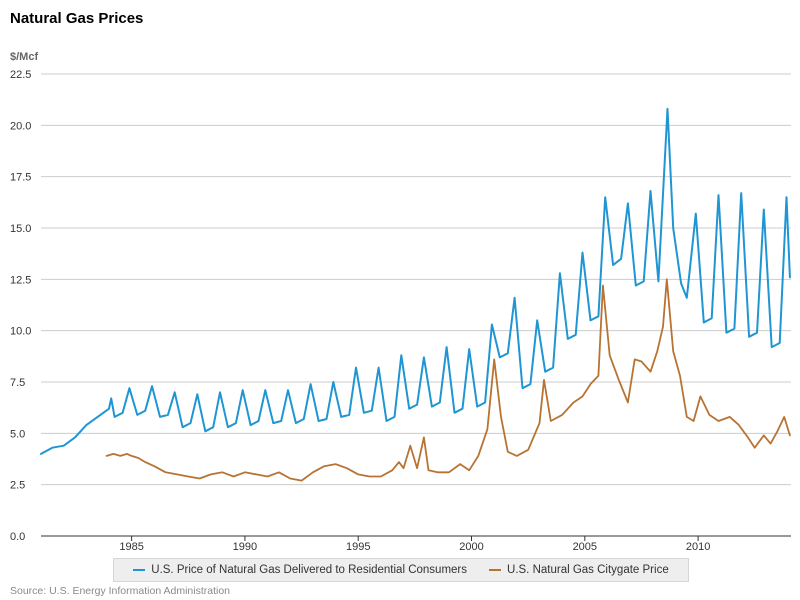 The height and width of the screenshot is (600, 800). I want to click on y-tick-label: 2.5, so click(17, 486).